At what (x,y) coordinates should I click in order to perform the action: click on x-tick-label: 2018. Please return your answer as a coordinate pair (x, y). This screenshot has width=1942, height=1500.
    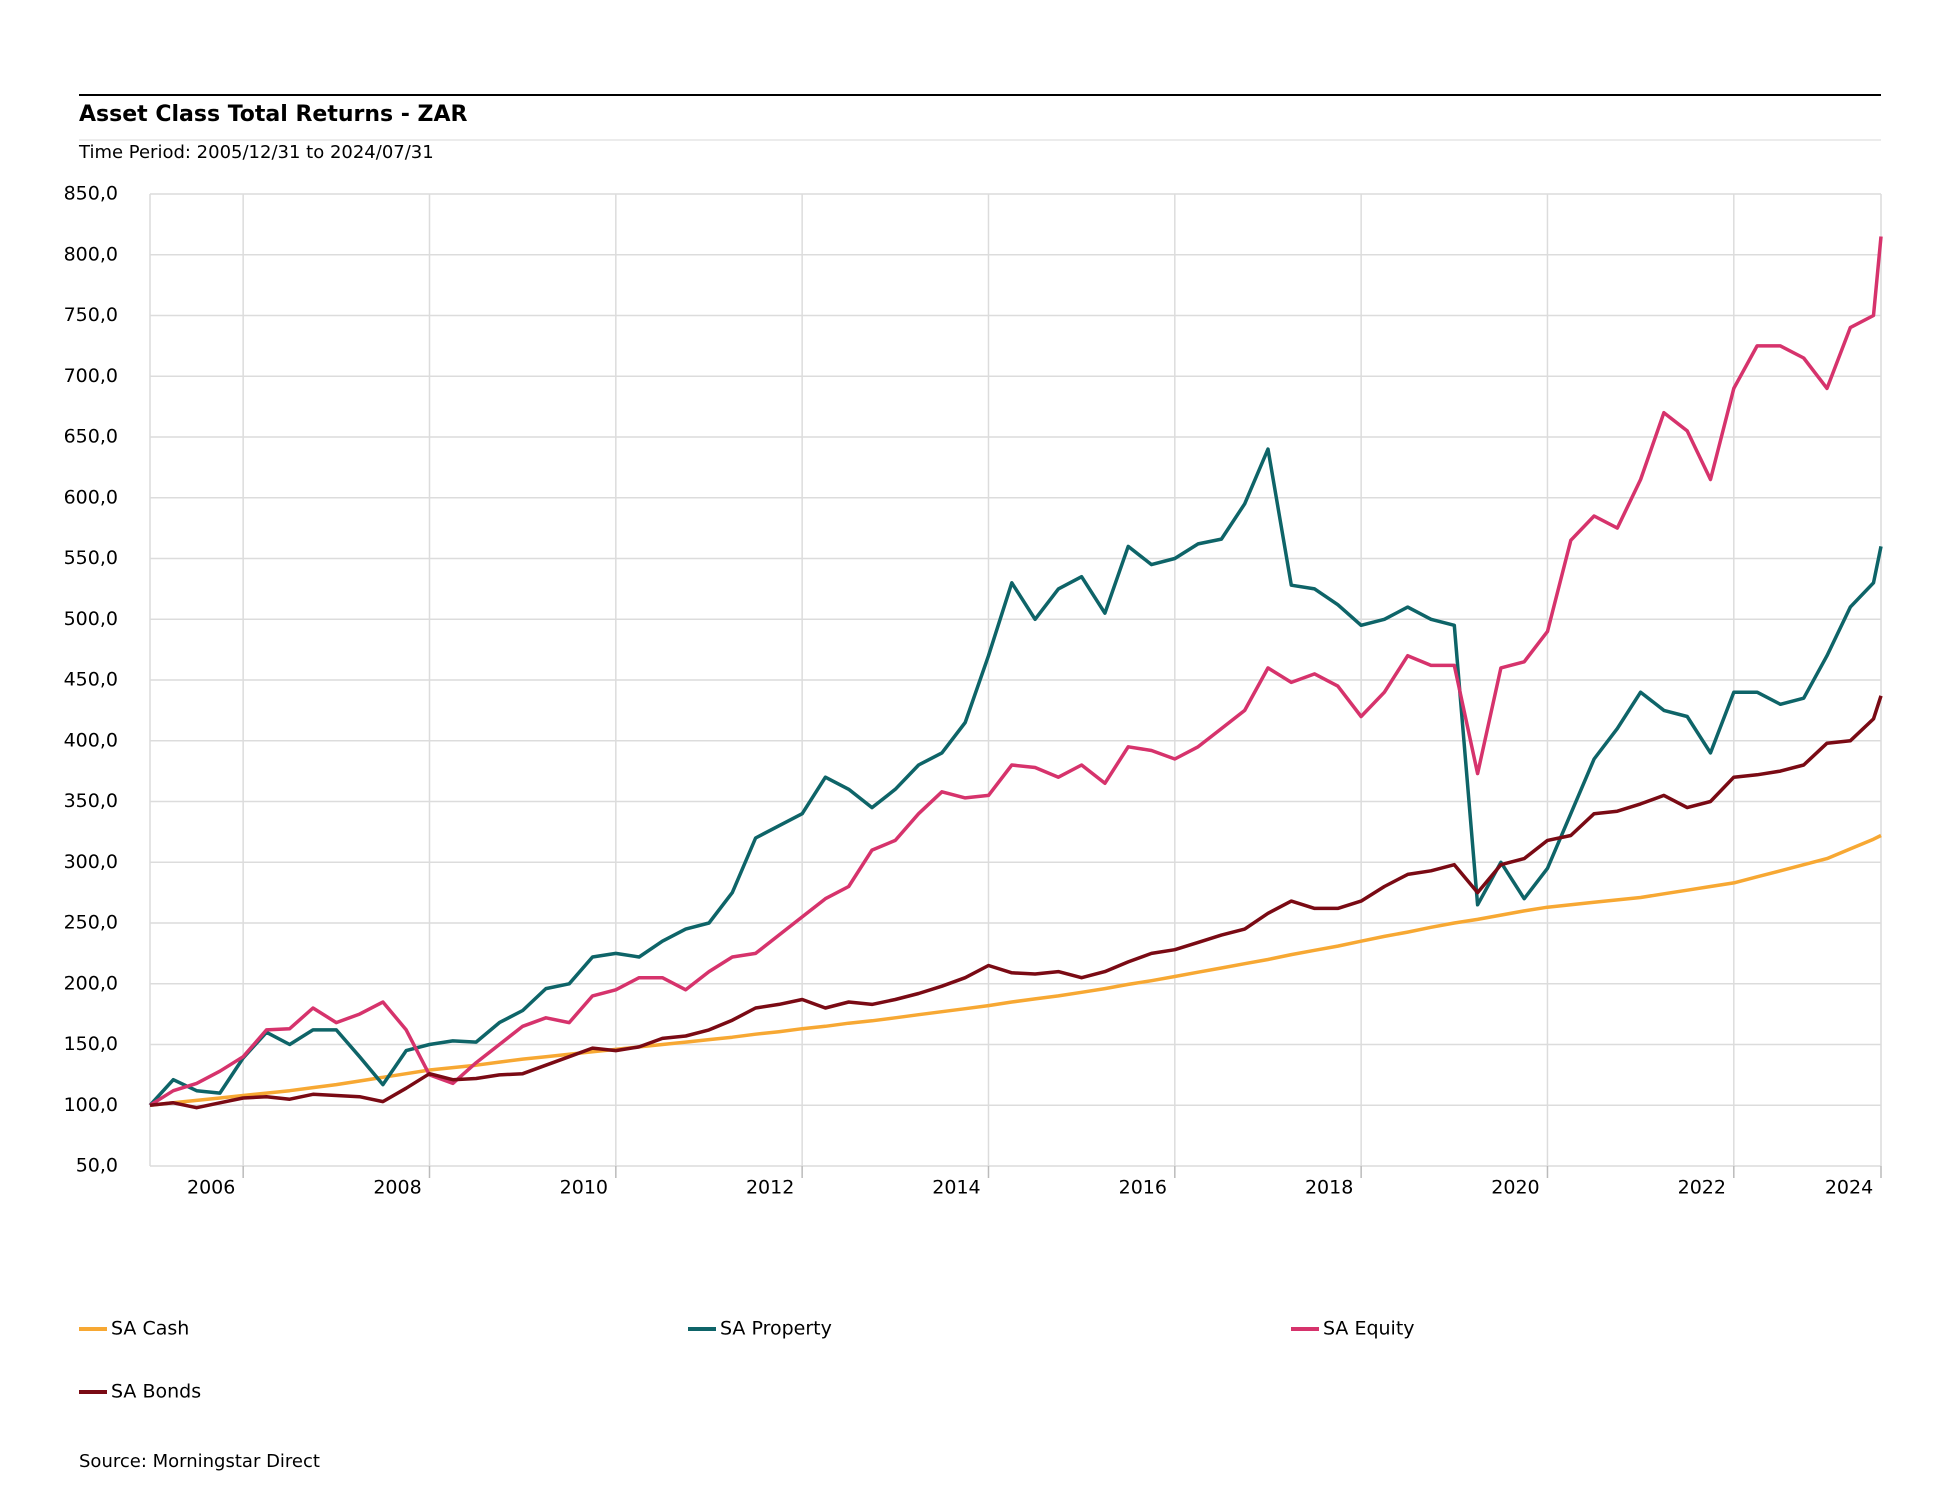
    Looking at the image, I should click on (1329, 1188).